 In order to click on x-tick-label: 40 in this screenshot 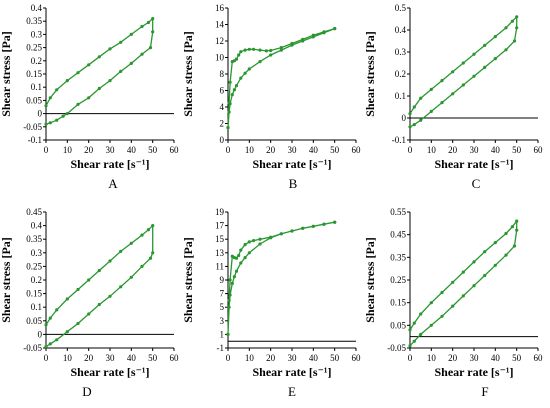, I will do `click(132, 150)`.